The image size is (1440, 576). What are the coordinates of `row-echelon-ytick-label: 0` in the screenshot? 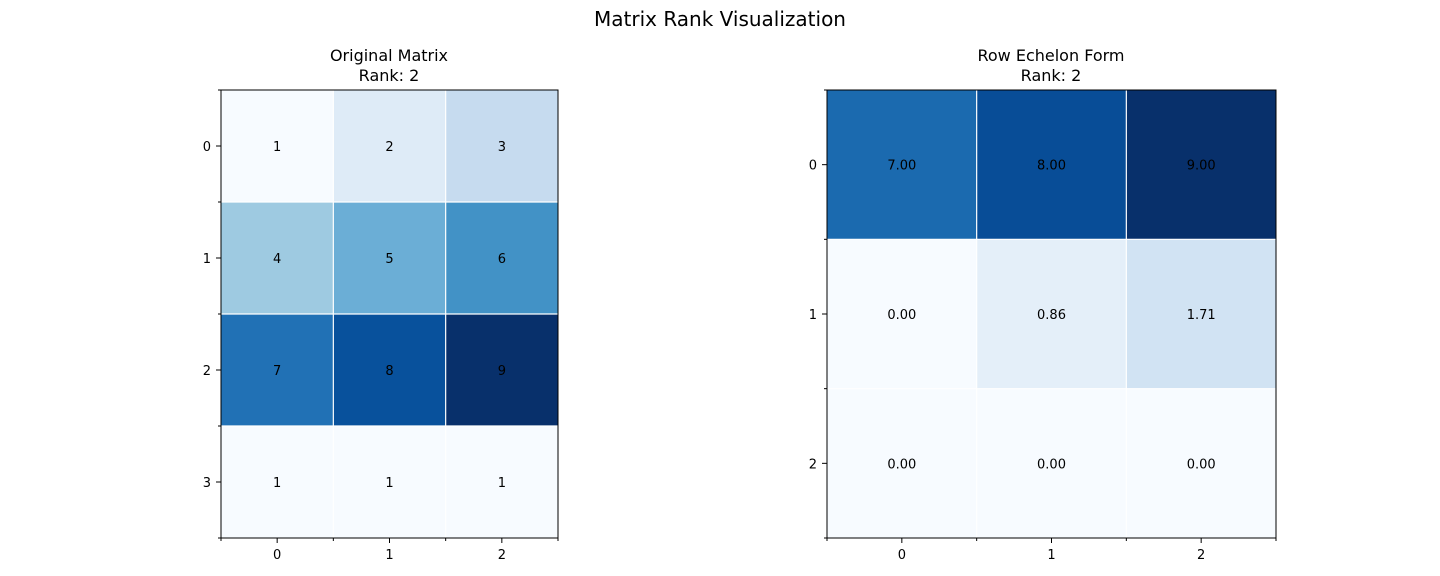 It's located at (813, 166).